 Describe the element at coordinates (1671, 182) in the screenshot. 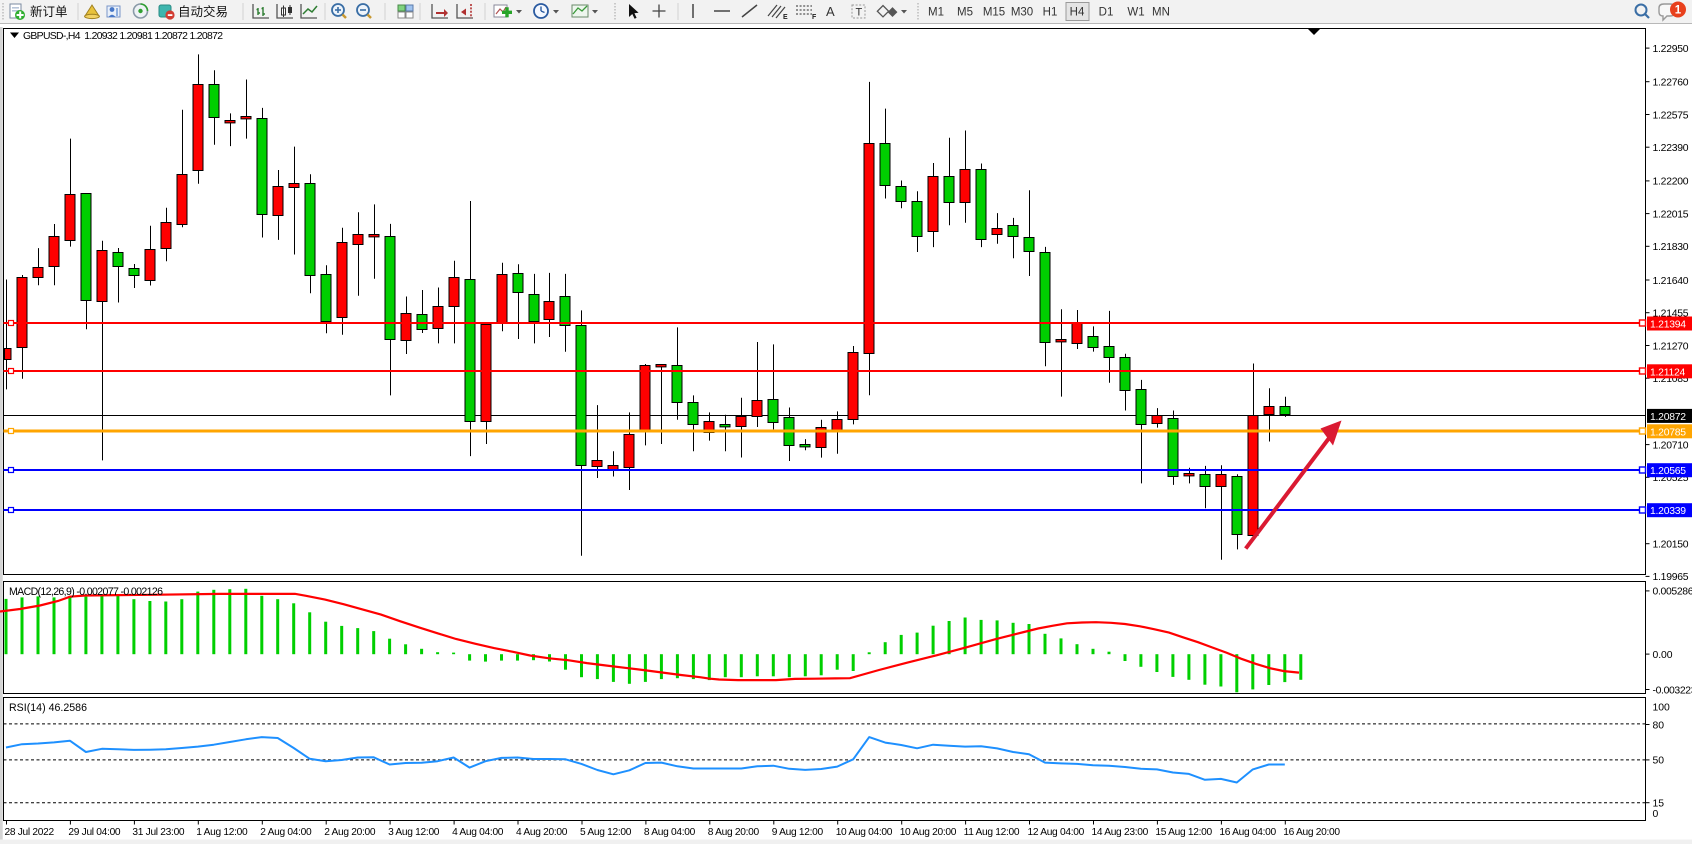

I see `svg-text: 1.22200` at that location.